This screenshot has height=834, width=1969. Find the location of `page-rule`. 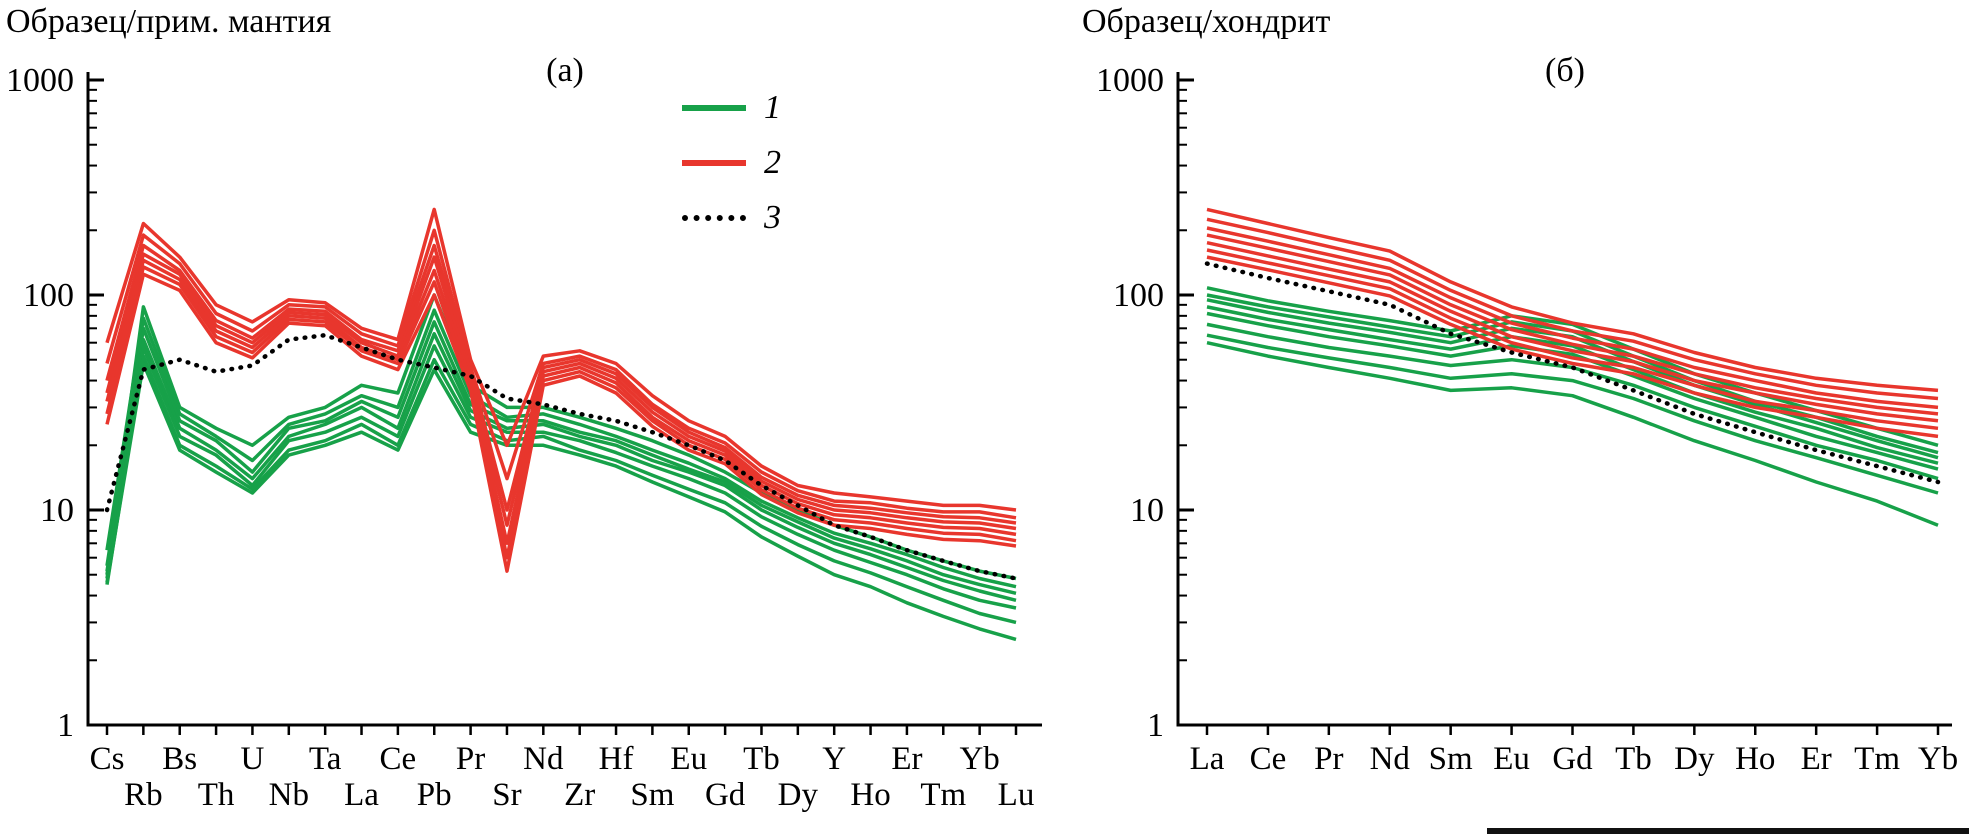

page-rule is located at coordinates (1728, 831).